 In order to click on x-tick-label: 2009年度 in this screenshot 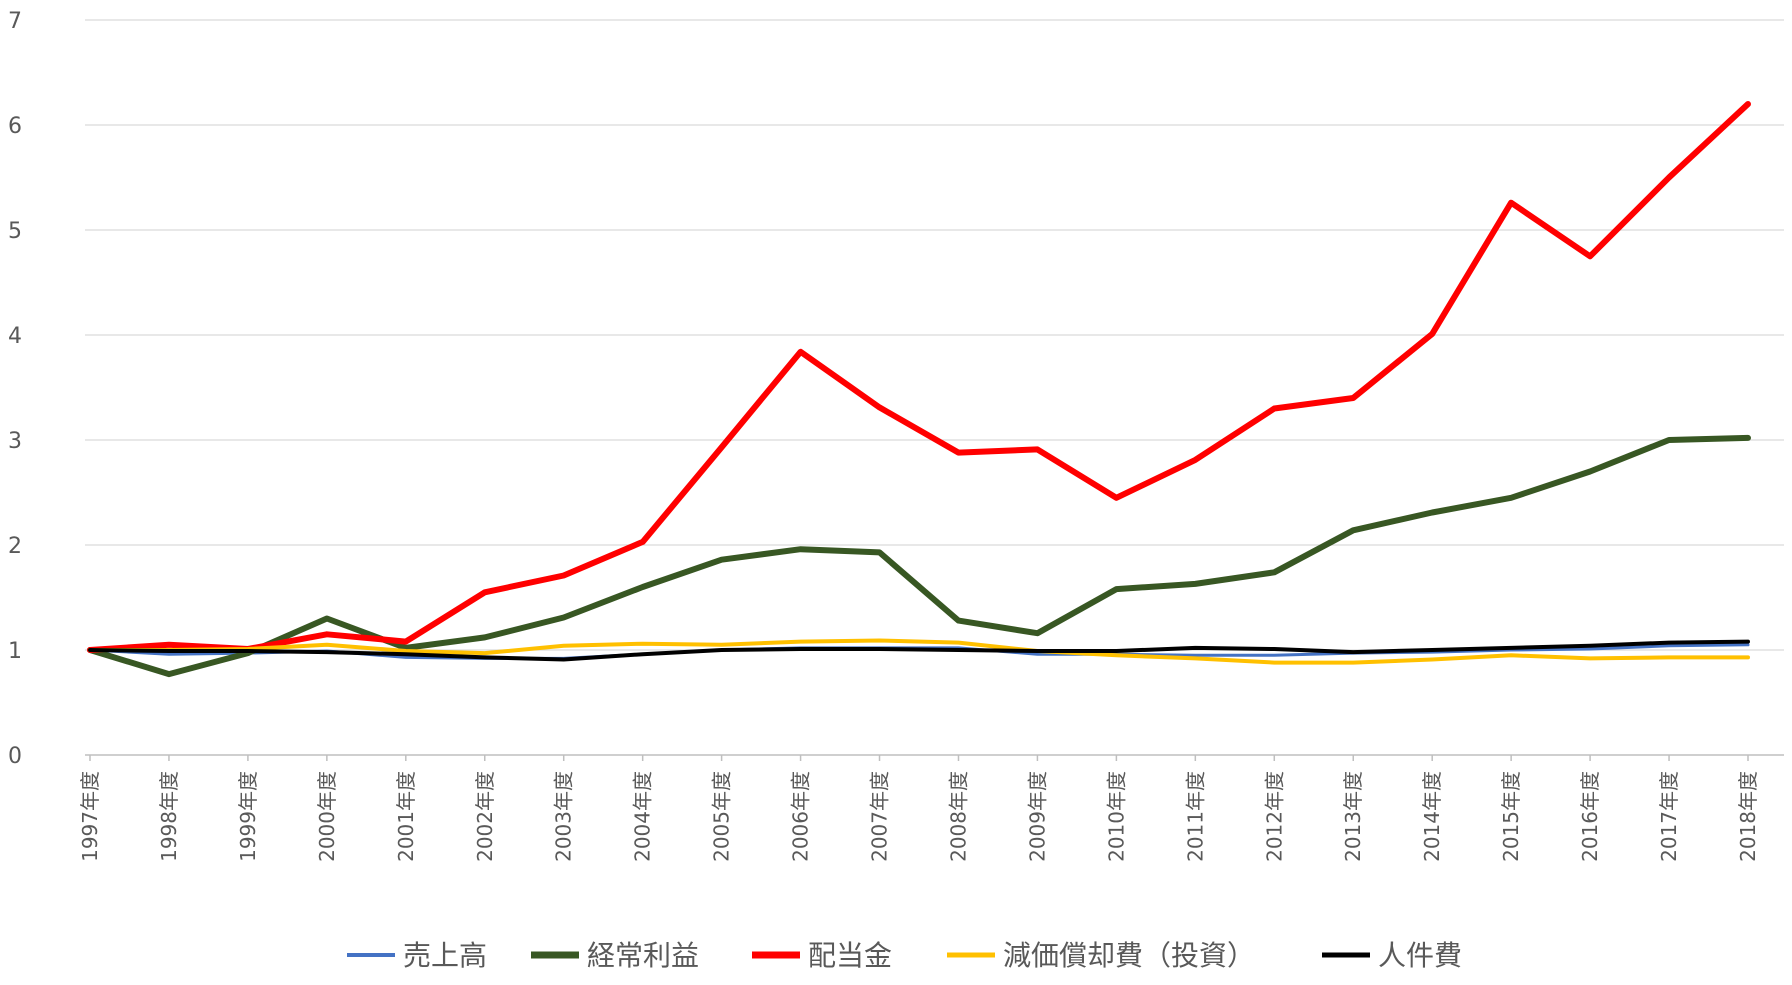, I will do `click(1037, 816)`.